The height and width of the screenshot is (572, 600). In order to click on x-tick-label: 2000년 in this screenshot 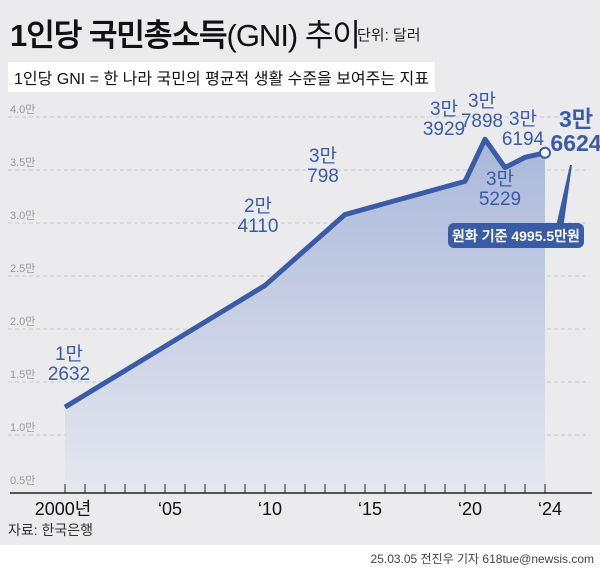, I will do `click(63, 509)`.